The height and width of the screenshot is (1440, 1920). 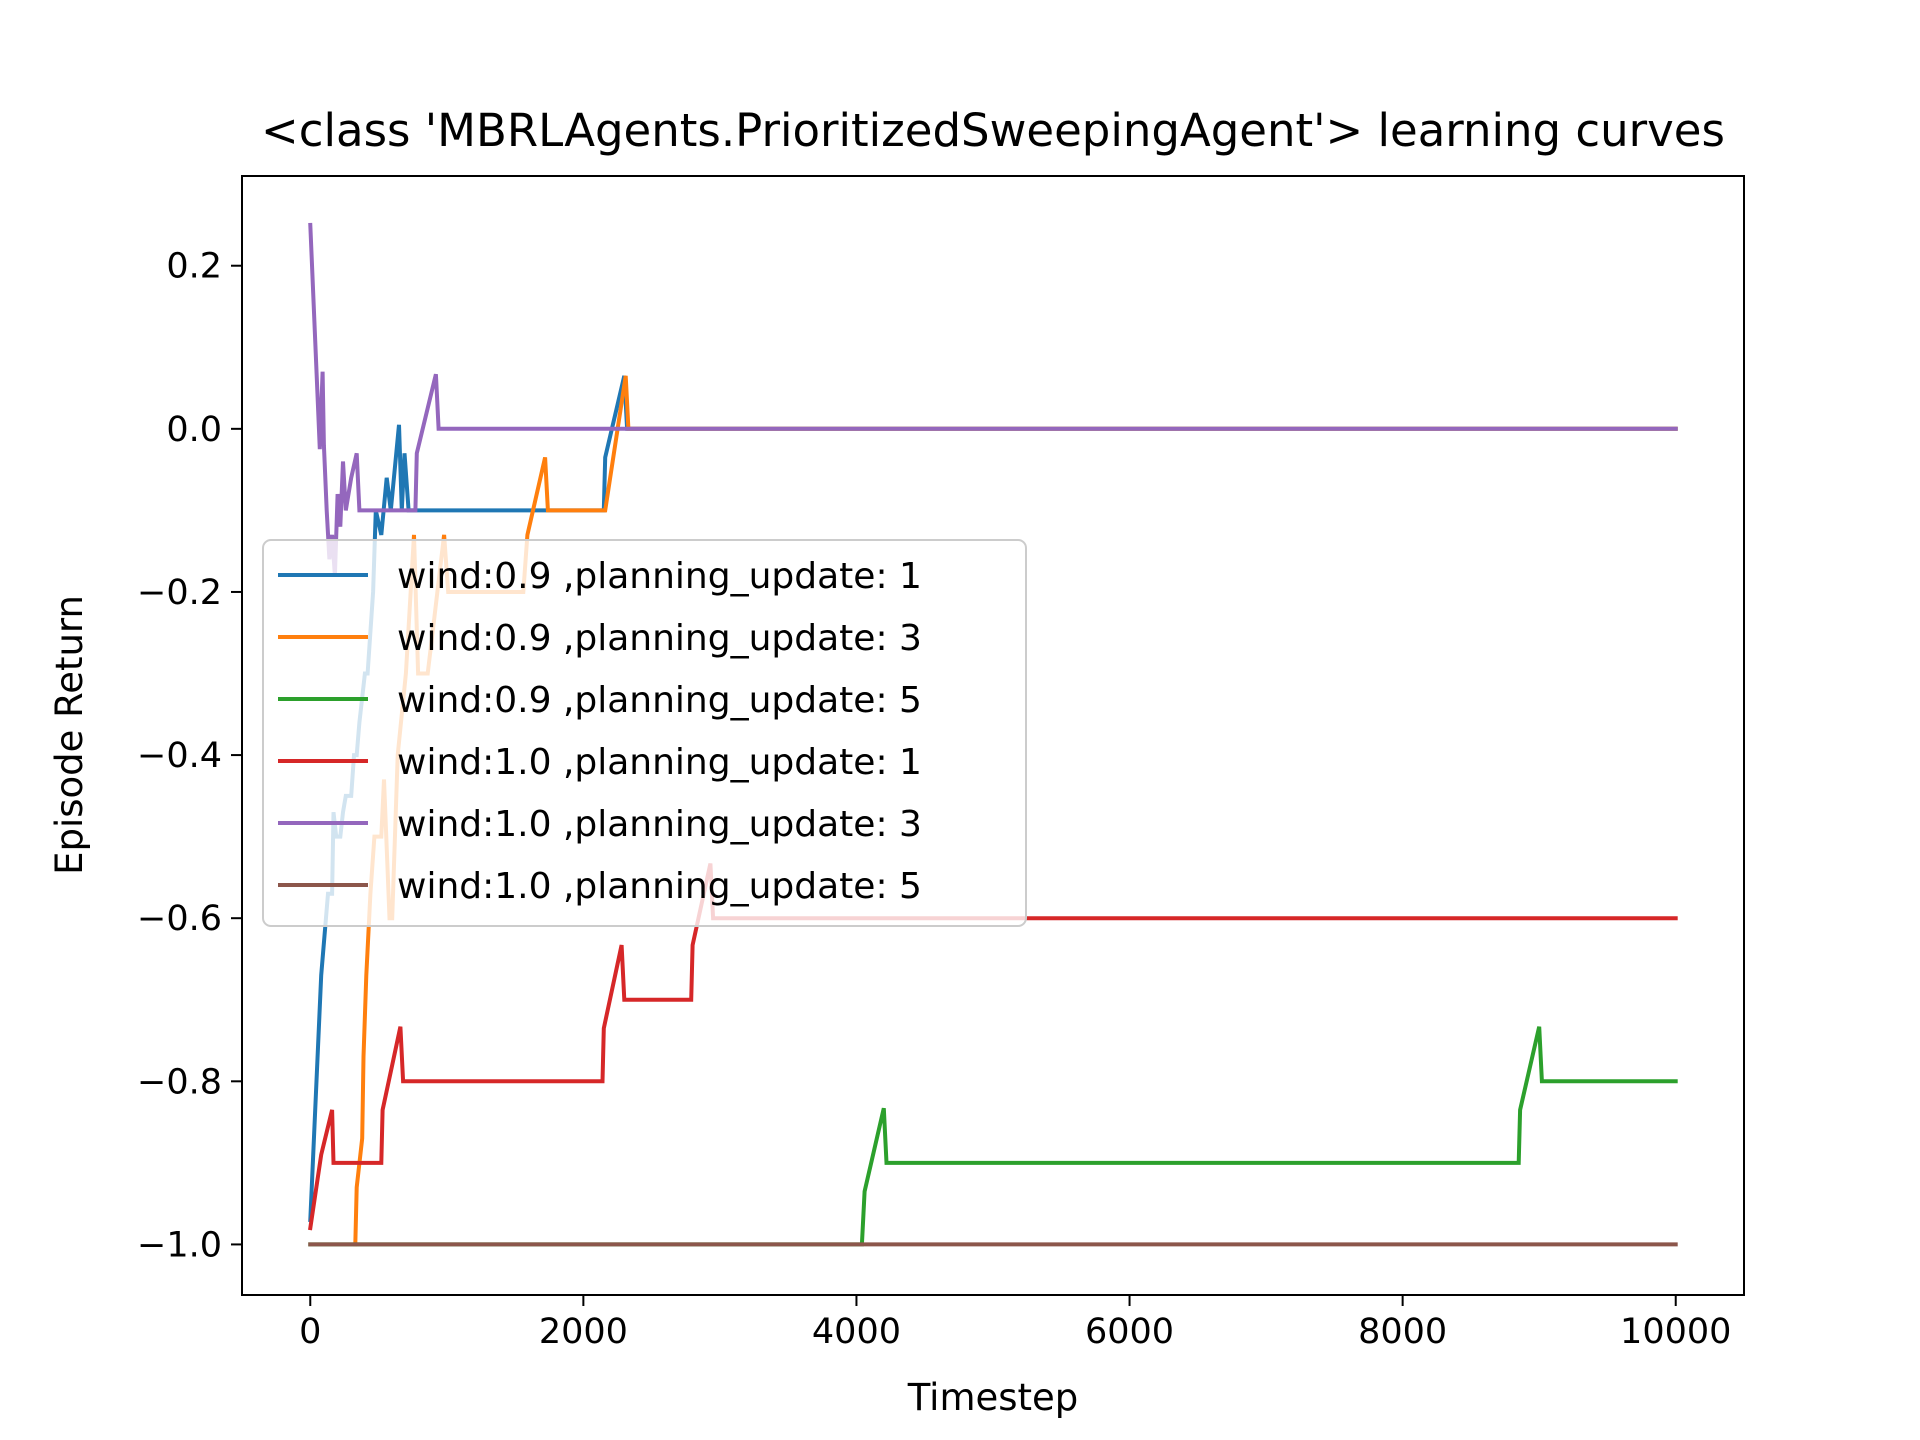 What do you see at coordinates (659, 762) in the screenshot?
I see `legend-label: wind:1.0 ,planning_update: 1` at bounding box center [659, 762].